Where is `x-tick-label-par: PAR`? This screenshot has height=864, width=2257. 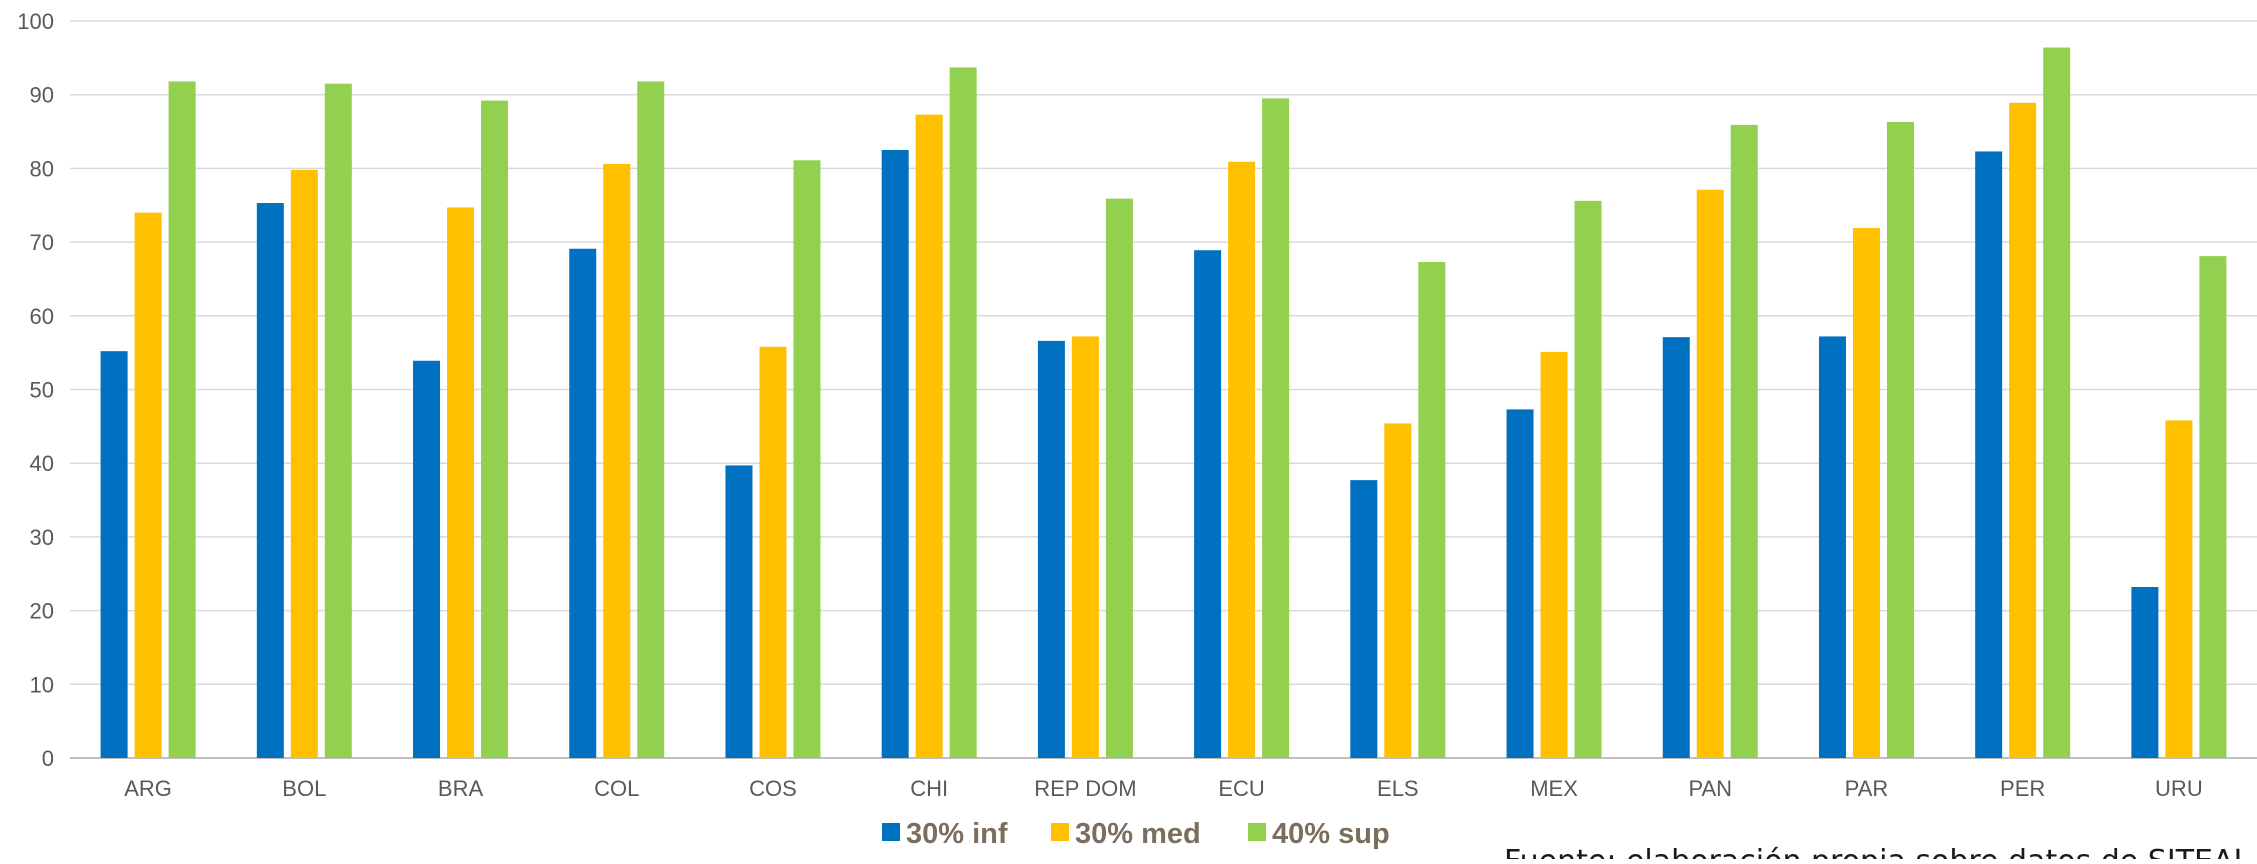 x-tick-label-par: PAR is located at coordinates (1867, 788).